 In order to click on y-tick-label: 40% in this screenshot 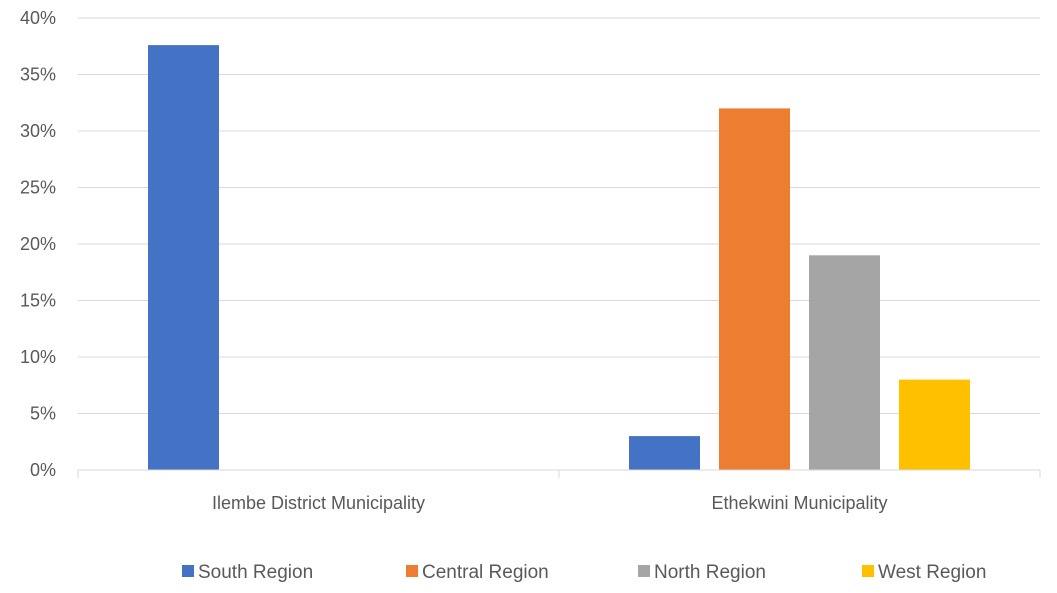, I will do `click(38, 18)`.